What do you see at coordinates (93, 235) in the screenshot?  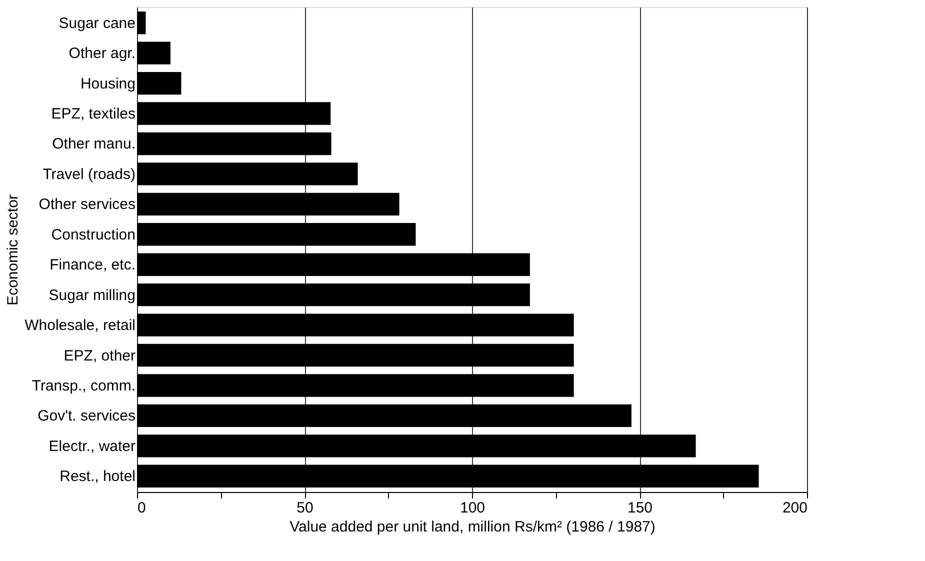 I see `y-tick-label: Construction` at bounding box center [93, 235].